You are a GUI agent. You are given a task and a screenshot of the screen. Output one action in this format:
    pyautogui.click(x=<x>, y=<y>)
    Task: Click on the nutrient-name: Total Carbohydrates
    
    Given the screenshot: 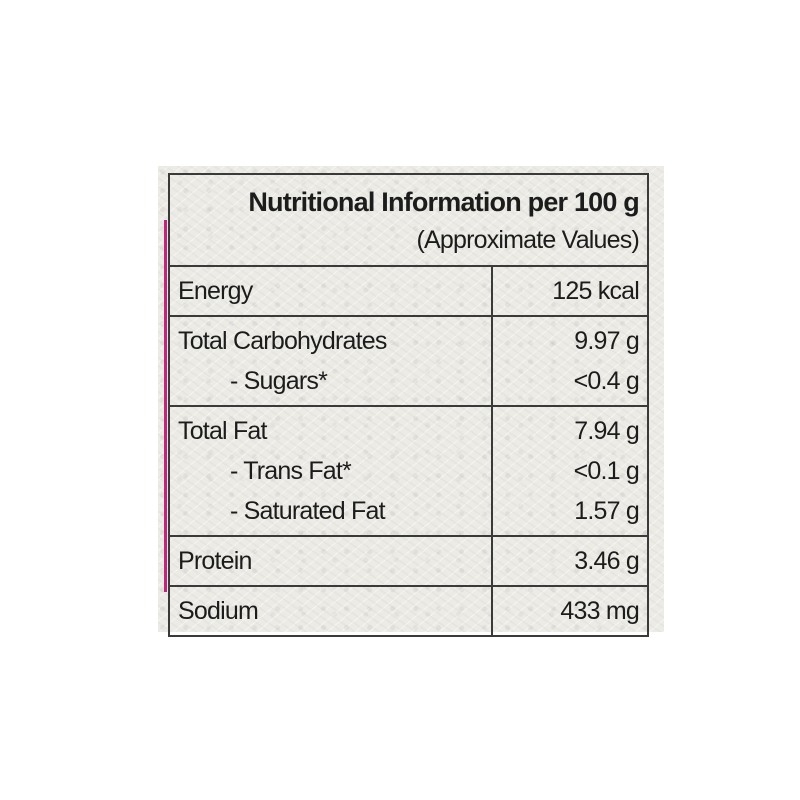 What is the action you would take?
    pyautogui.click(x=282, y=341)
    